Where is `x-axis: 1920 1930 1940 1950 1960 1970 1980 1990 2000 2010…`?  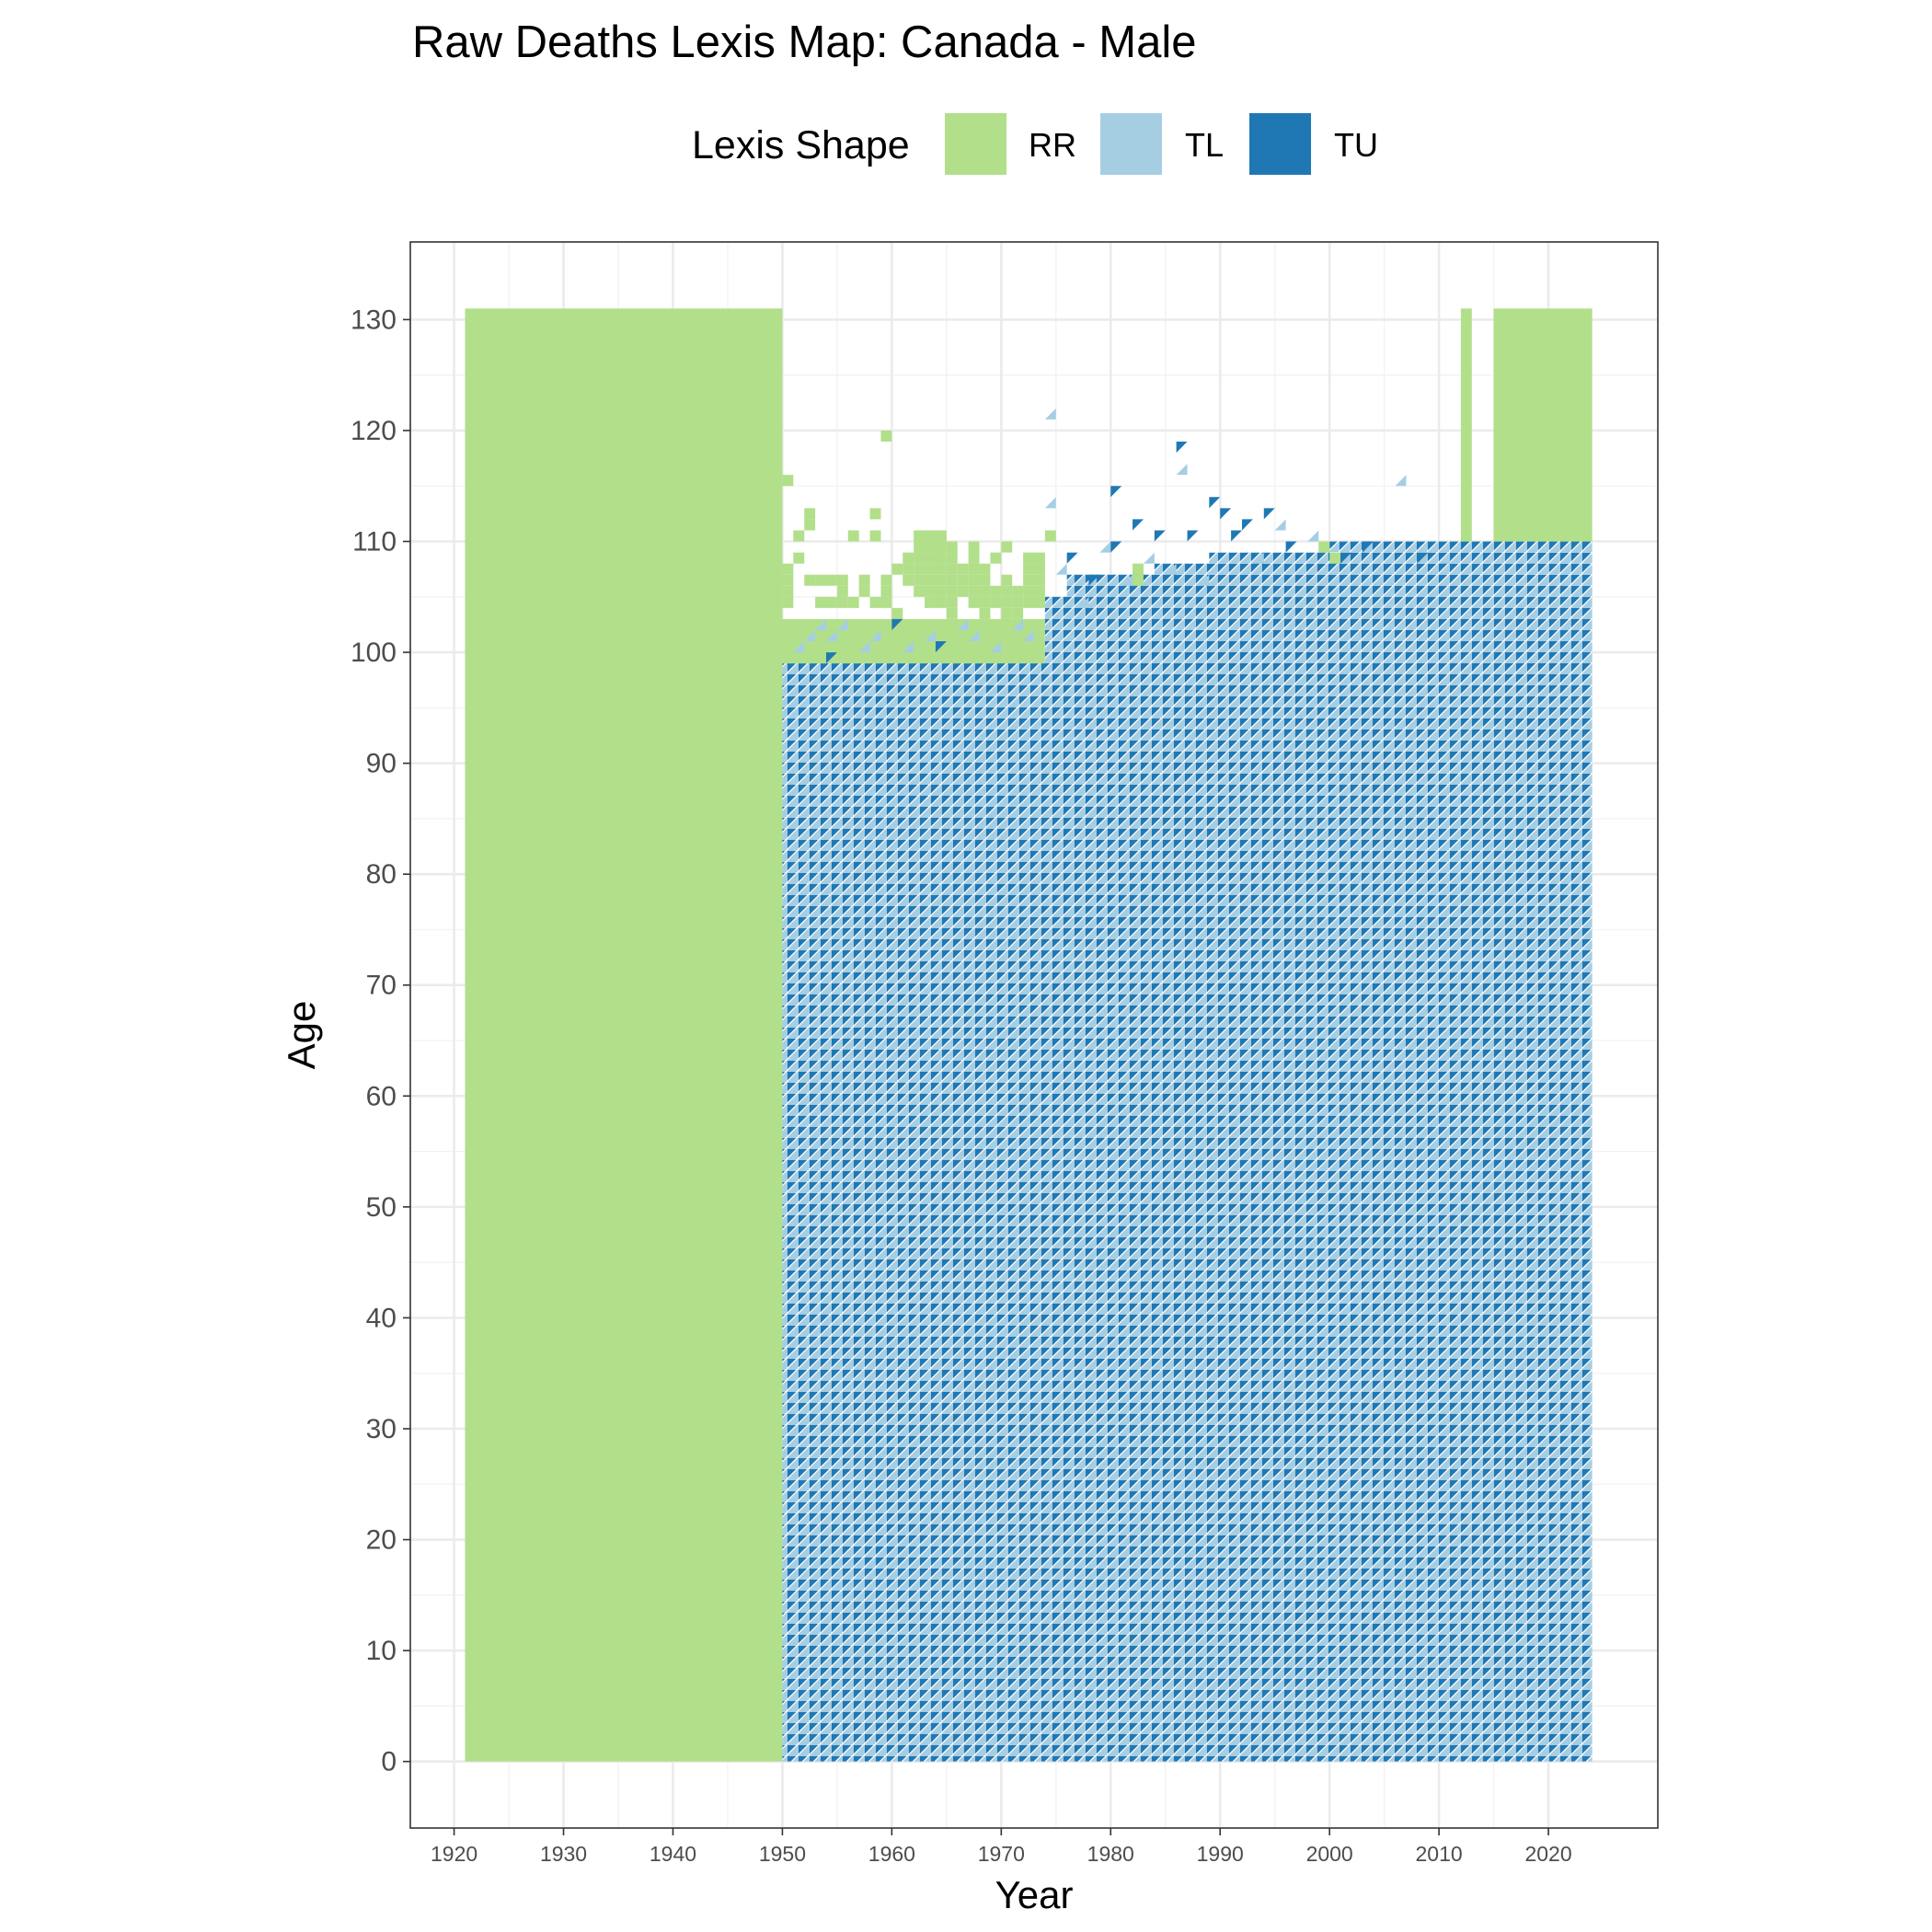 x-axis: 1920 1930 1940 1950 1960 1970 1980 1990 2000 2010… is located at coordinates (1001, 1847).